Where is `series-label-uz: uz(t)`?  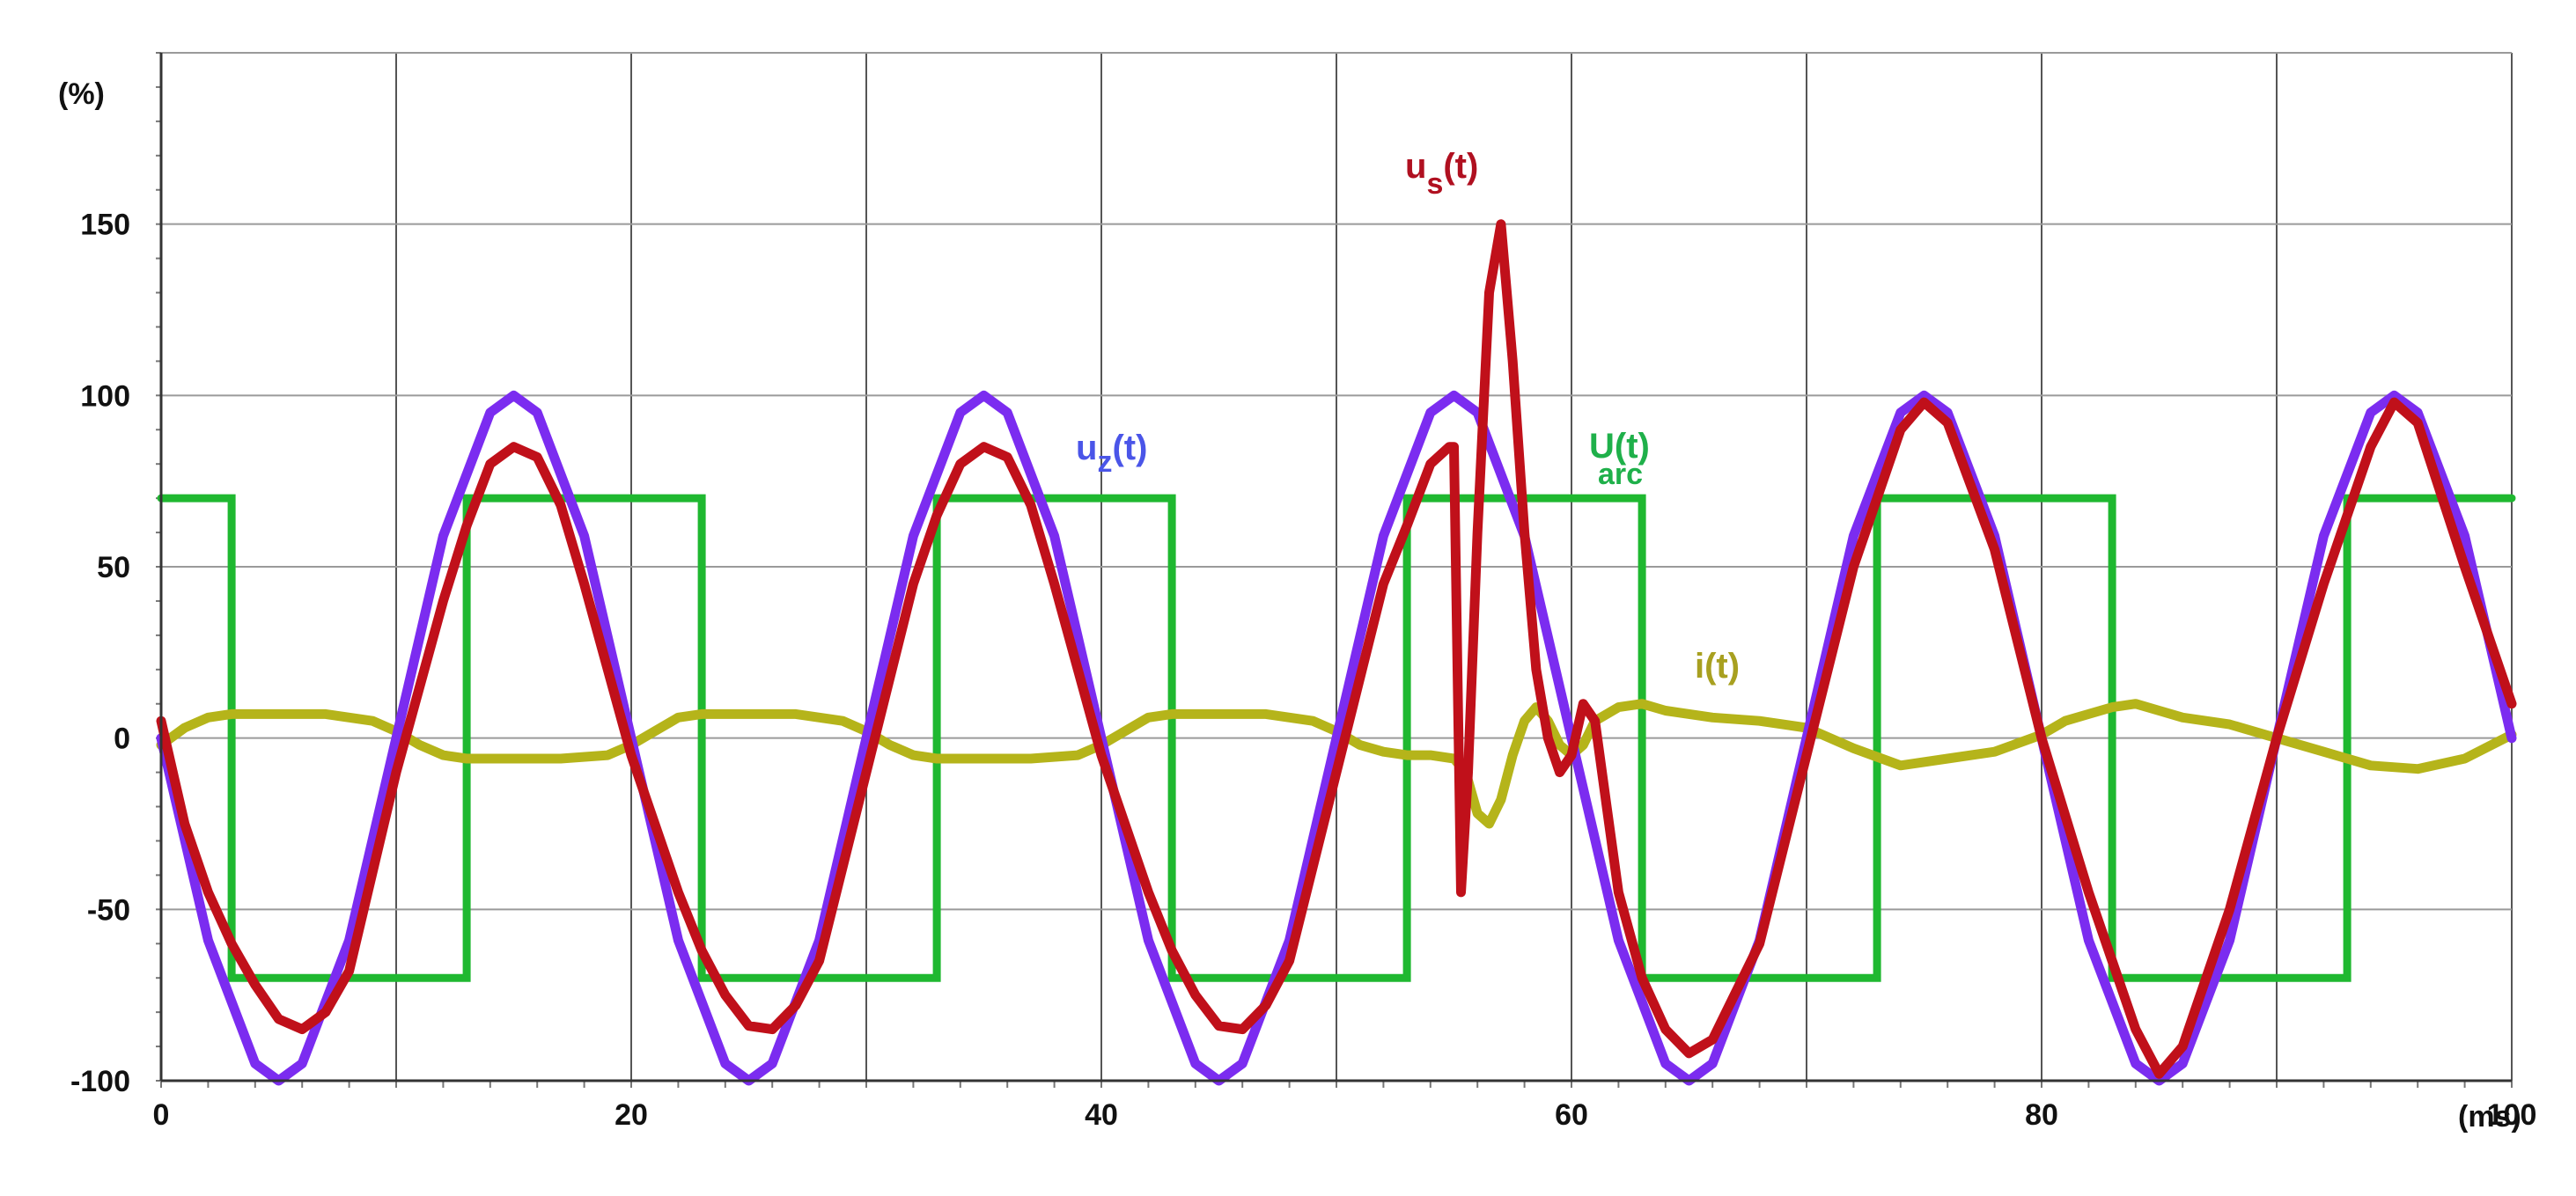 series-label-uz: uz(t) is located at coordinates (1111, 454).